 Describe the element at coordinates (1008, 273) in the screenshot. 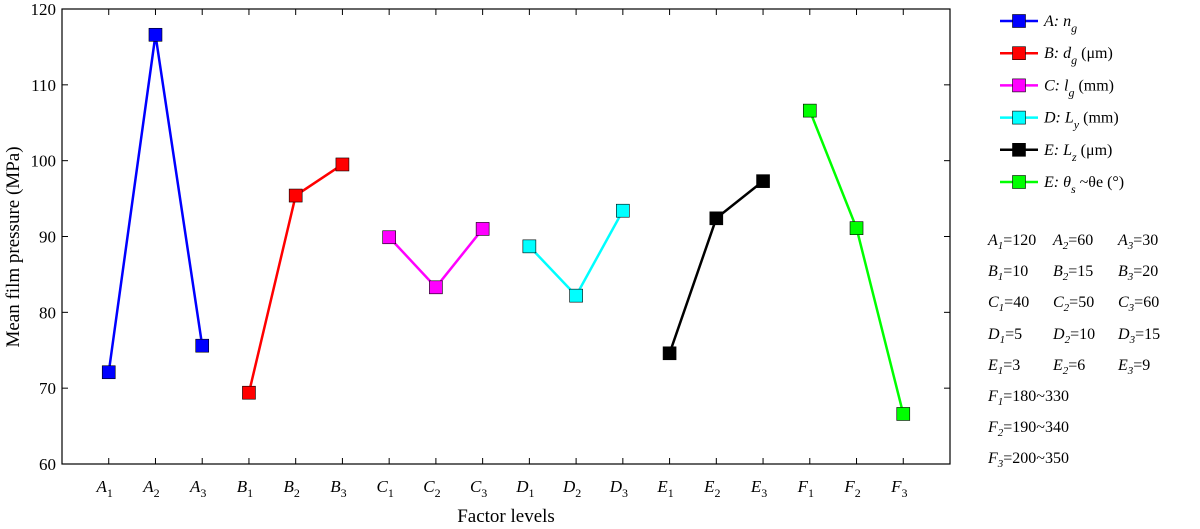

I see `factor-note: B1=10` at that location.